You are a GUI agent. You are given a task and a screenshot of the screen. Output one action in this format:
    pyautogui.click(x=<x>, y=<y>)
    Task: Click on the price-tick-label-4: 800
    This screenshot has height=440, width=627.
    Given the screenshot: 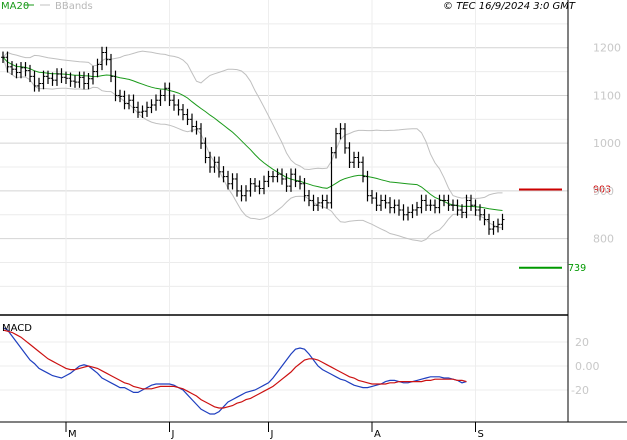 What is the action you would take?
    pyautogui.click(x=603, y=239)
    